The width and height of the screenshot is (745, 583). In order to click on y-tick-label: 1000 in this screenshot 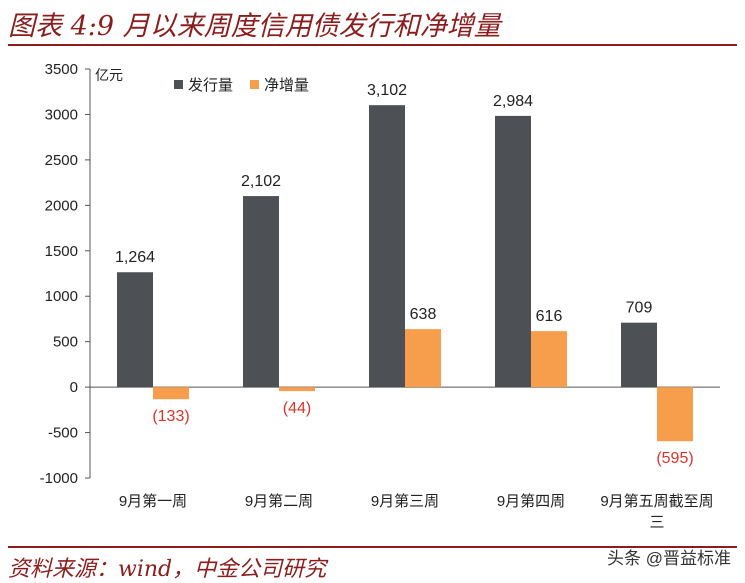, I will do `click(61, 296)`.